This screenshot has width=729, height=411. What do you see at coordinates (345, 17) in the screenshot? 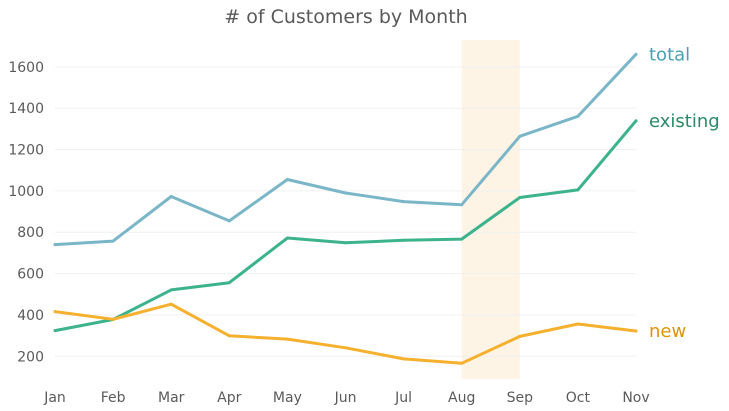
I see `chart-title: # of Customers by Month` at bounding box center [345, 17].